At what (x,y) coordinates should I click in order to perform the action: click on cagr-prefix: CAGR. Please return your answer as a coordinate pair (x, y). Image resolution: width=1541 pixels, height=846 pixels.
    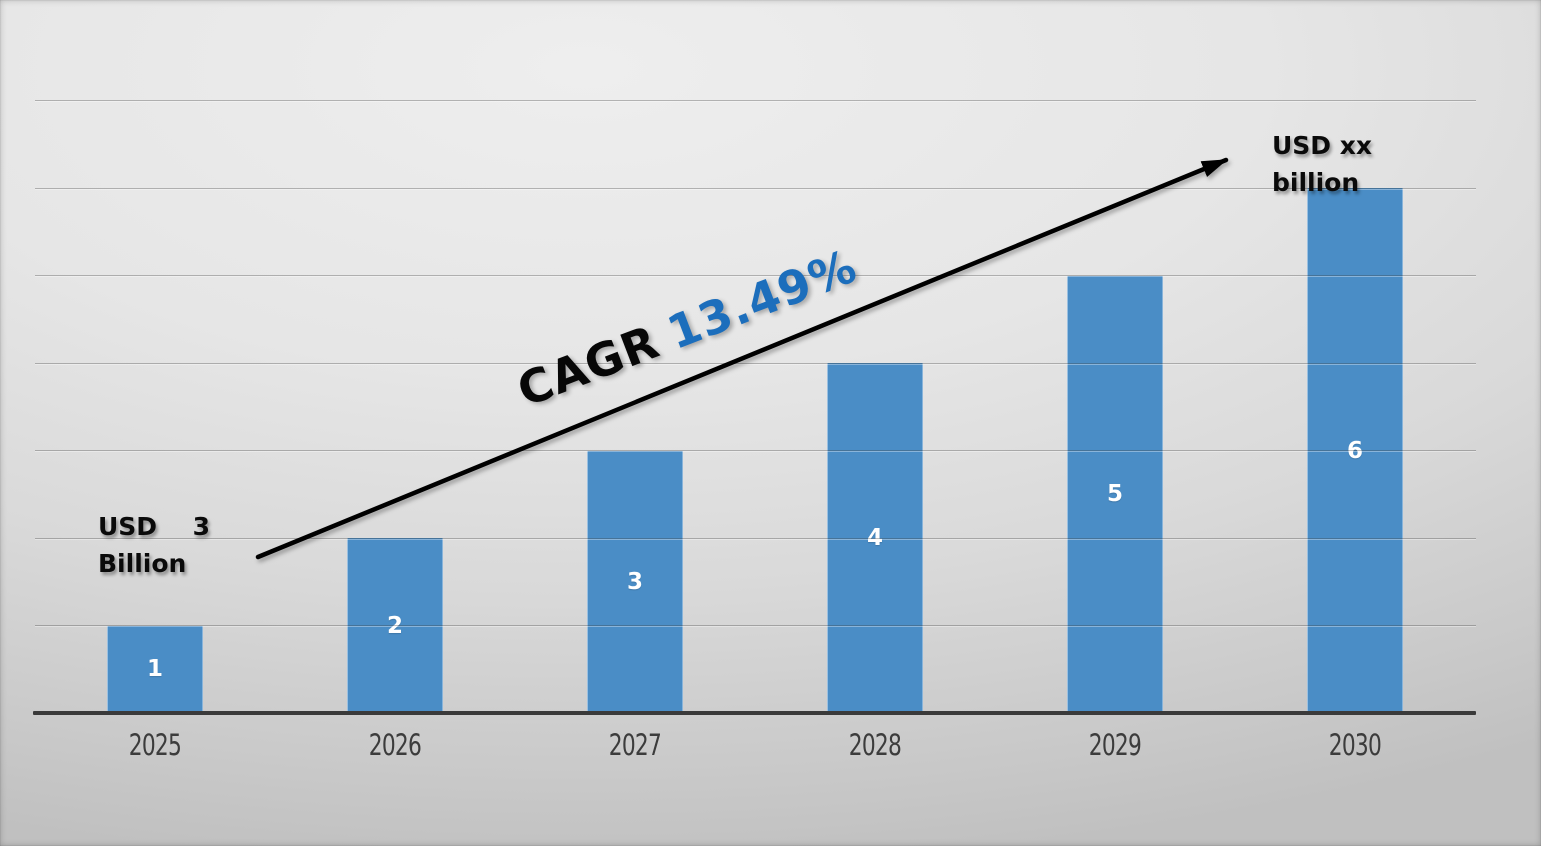
    Looking at the image, I should click on (588, 366).